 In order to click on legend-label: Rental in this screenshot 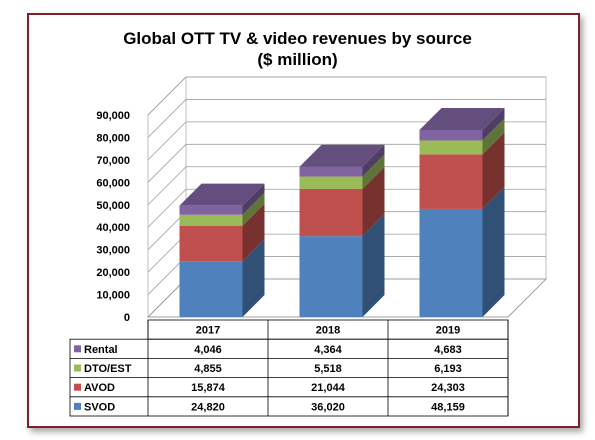, I will do `click(101, 350)`.